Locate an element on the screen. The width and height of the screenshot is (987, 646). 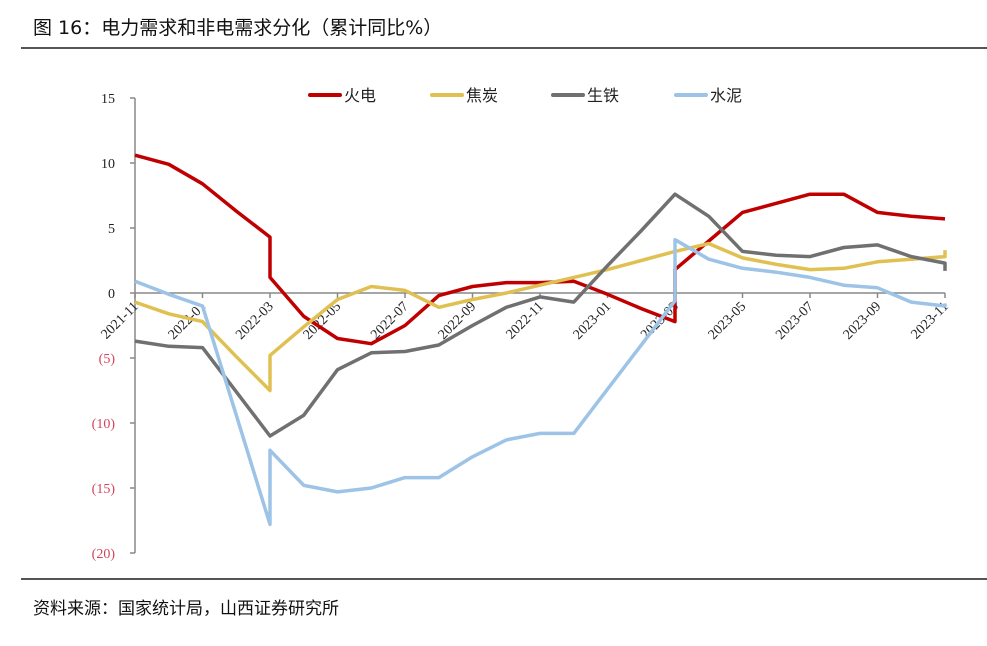
y-tick-label: 10 is located at coordinates (108, 164).